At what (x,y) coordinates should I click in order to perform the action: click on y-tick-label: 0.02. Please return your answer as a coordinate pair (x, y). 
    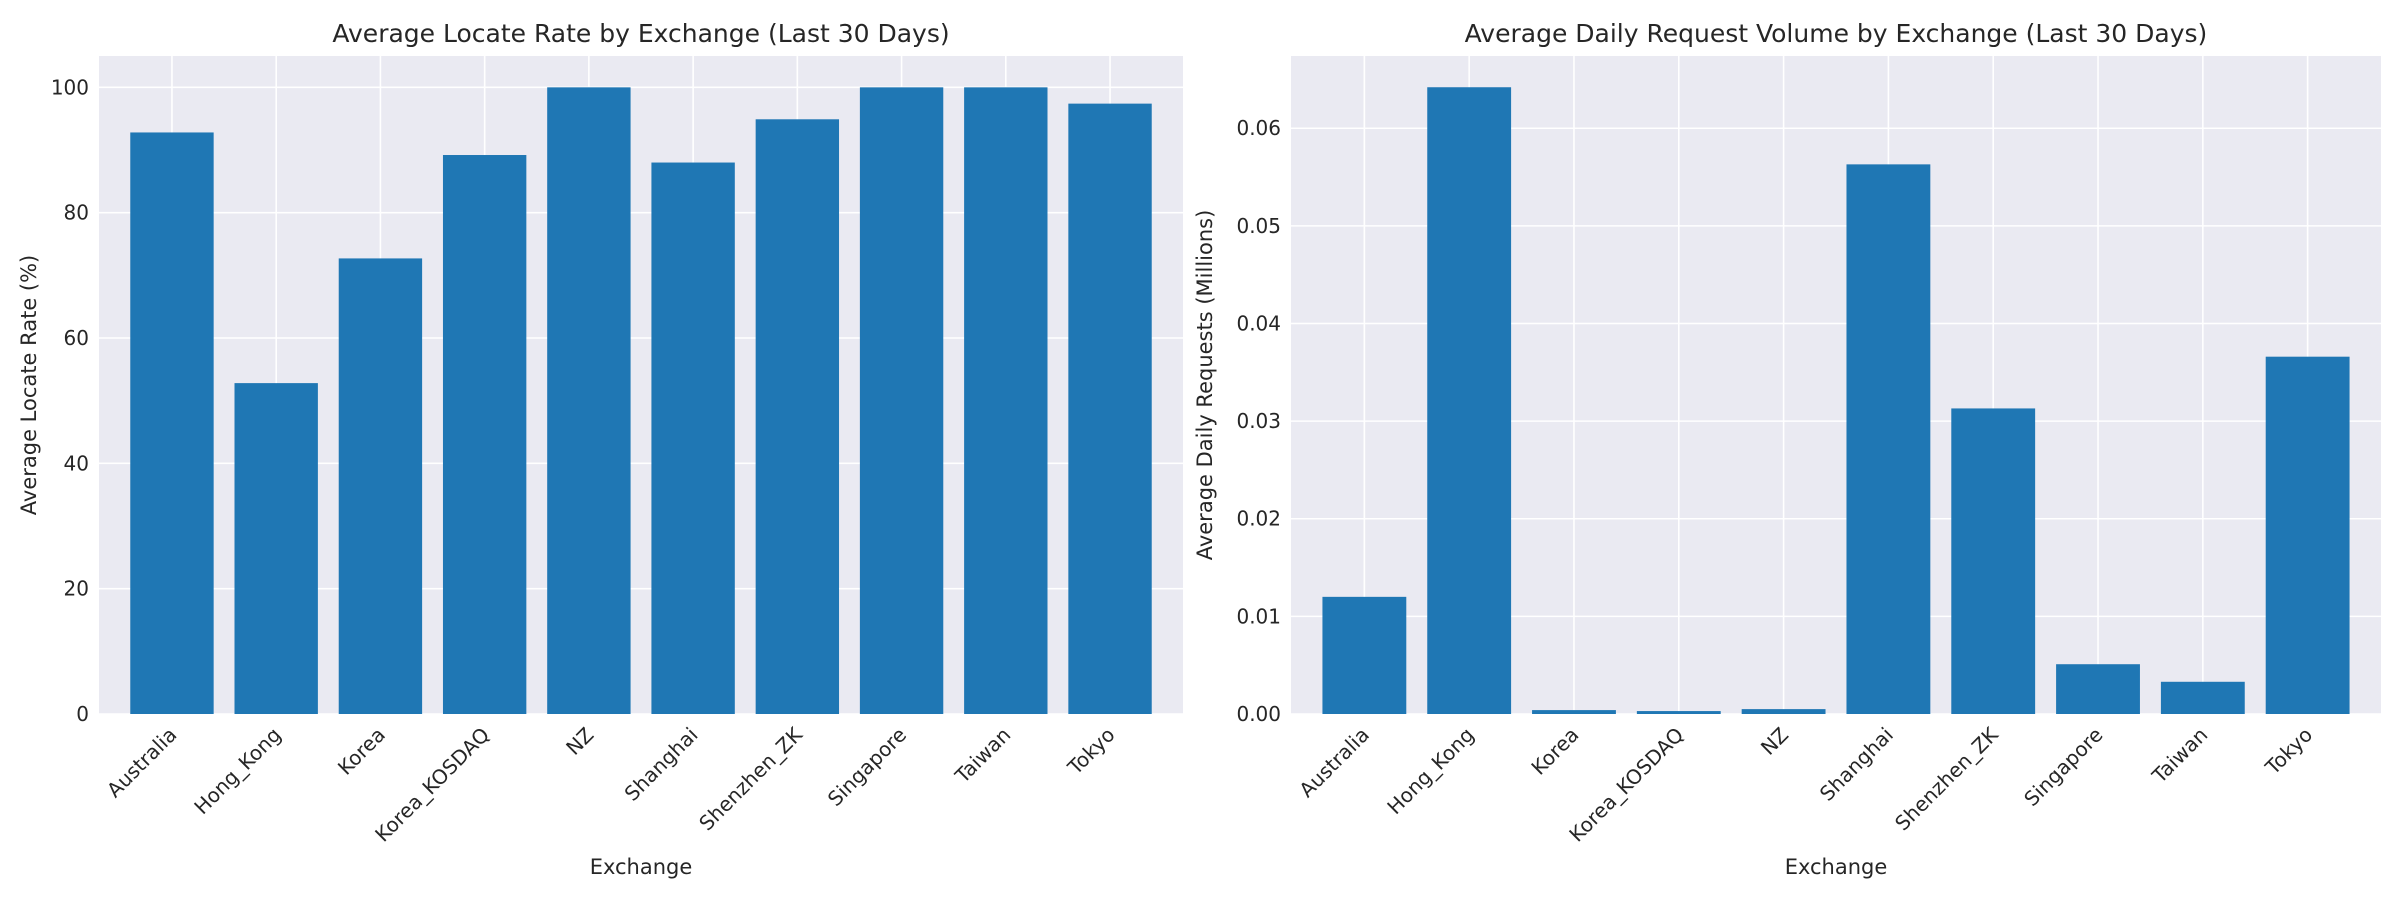
    Looking at the image, I should click on (1258, 519).